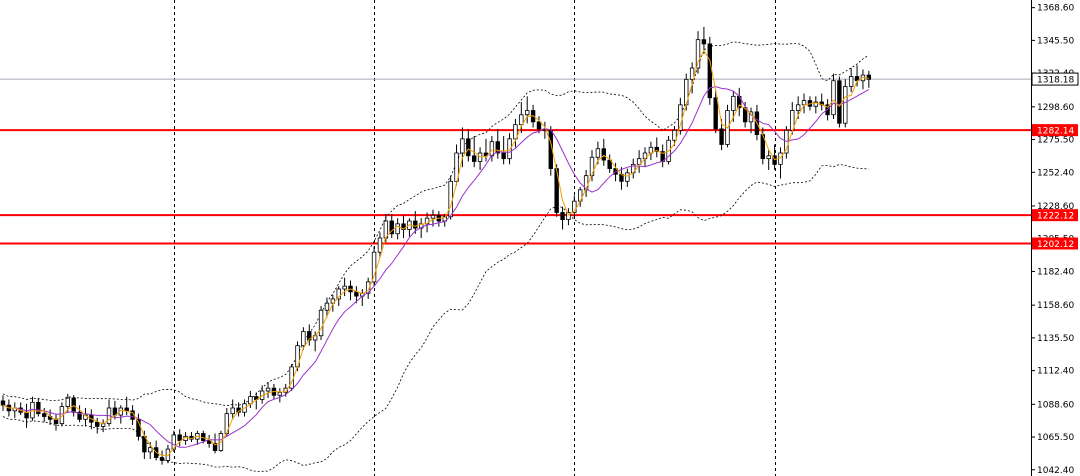 This screenshot has height=476, width=1080. I want to click on price-tick-label: 1182.40, so click(1055, 272).